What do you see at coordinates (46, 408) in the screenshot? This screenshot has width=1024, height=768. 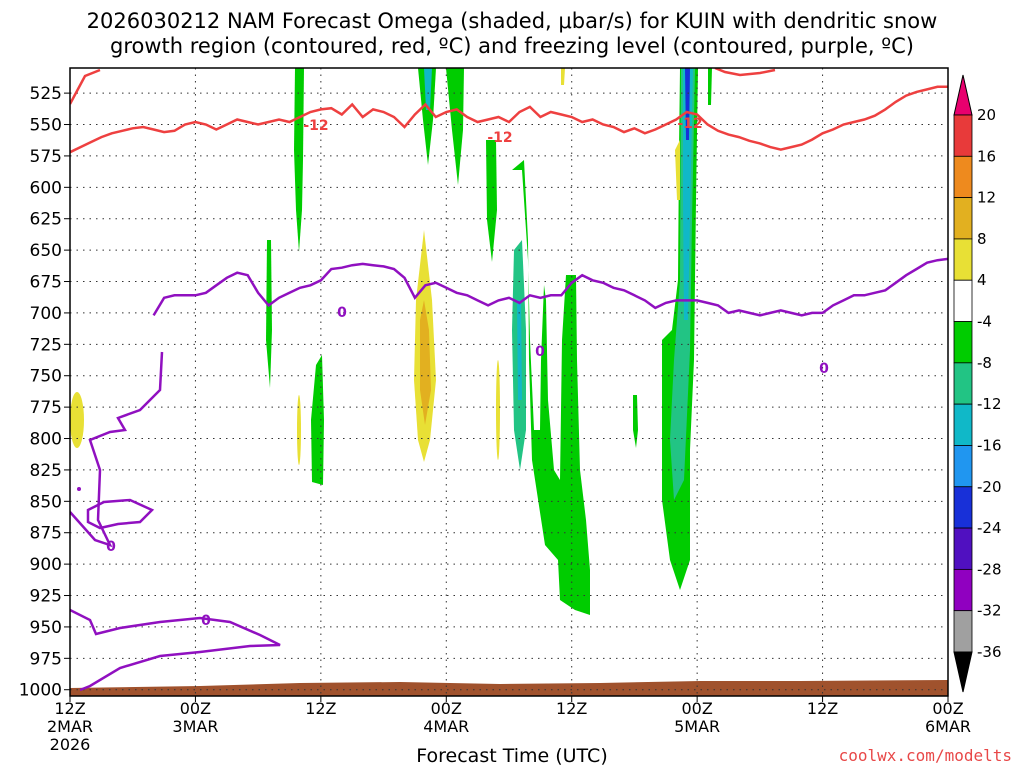 I see `y-tick-label: 775` at bounding box center [46, 408].